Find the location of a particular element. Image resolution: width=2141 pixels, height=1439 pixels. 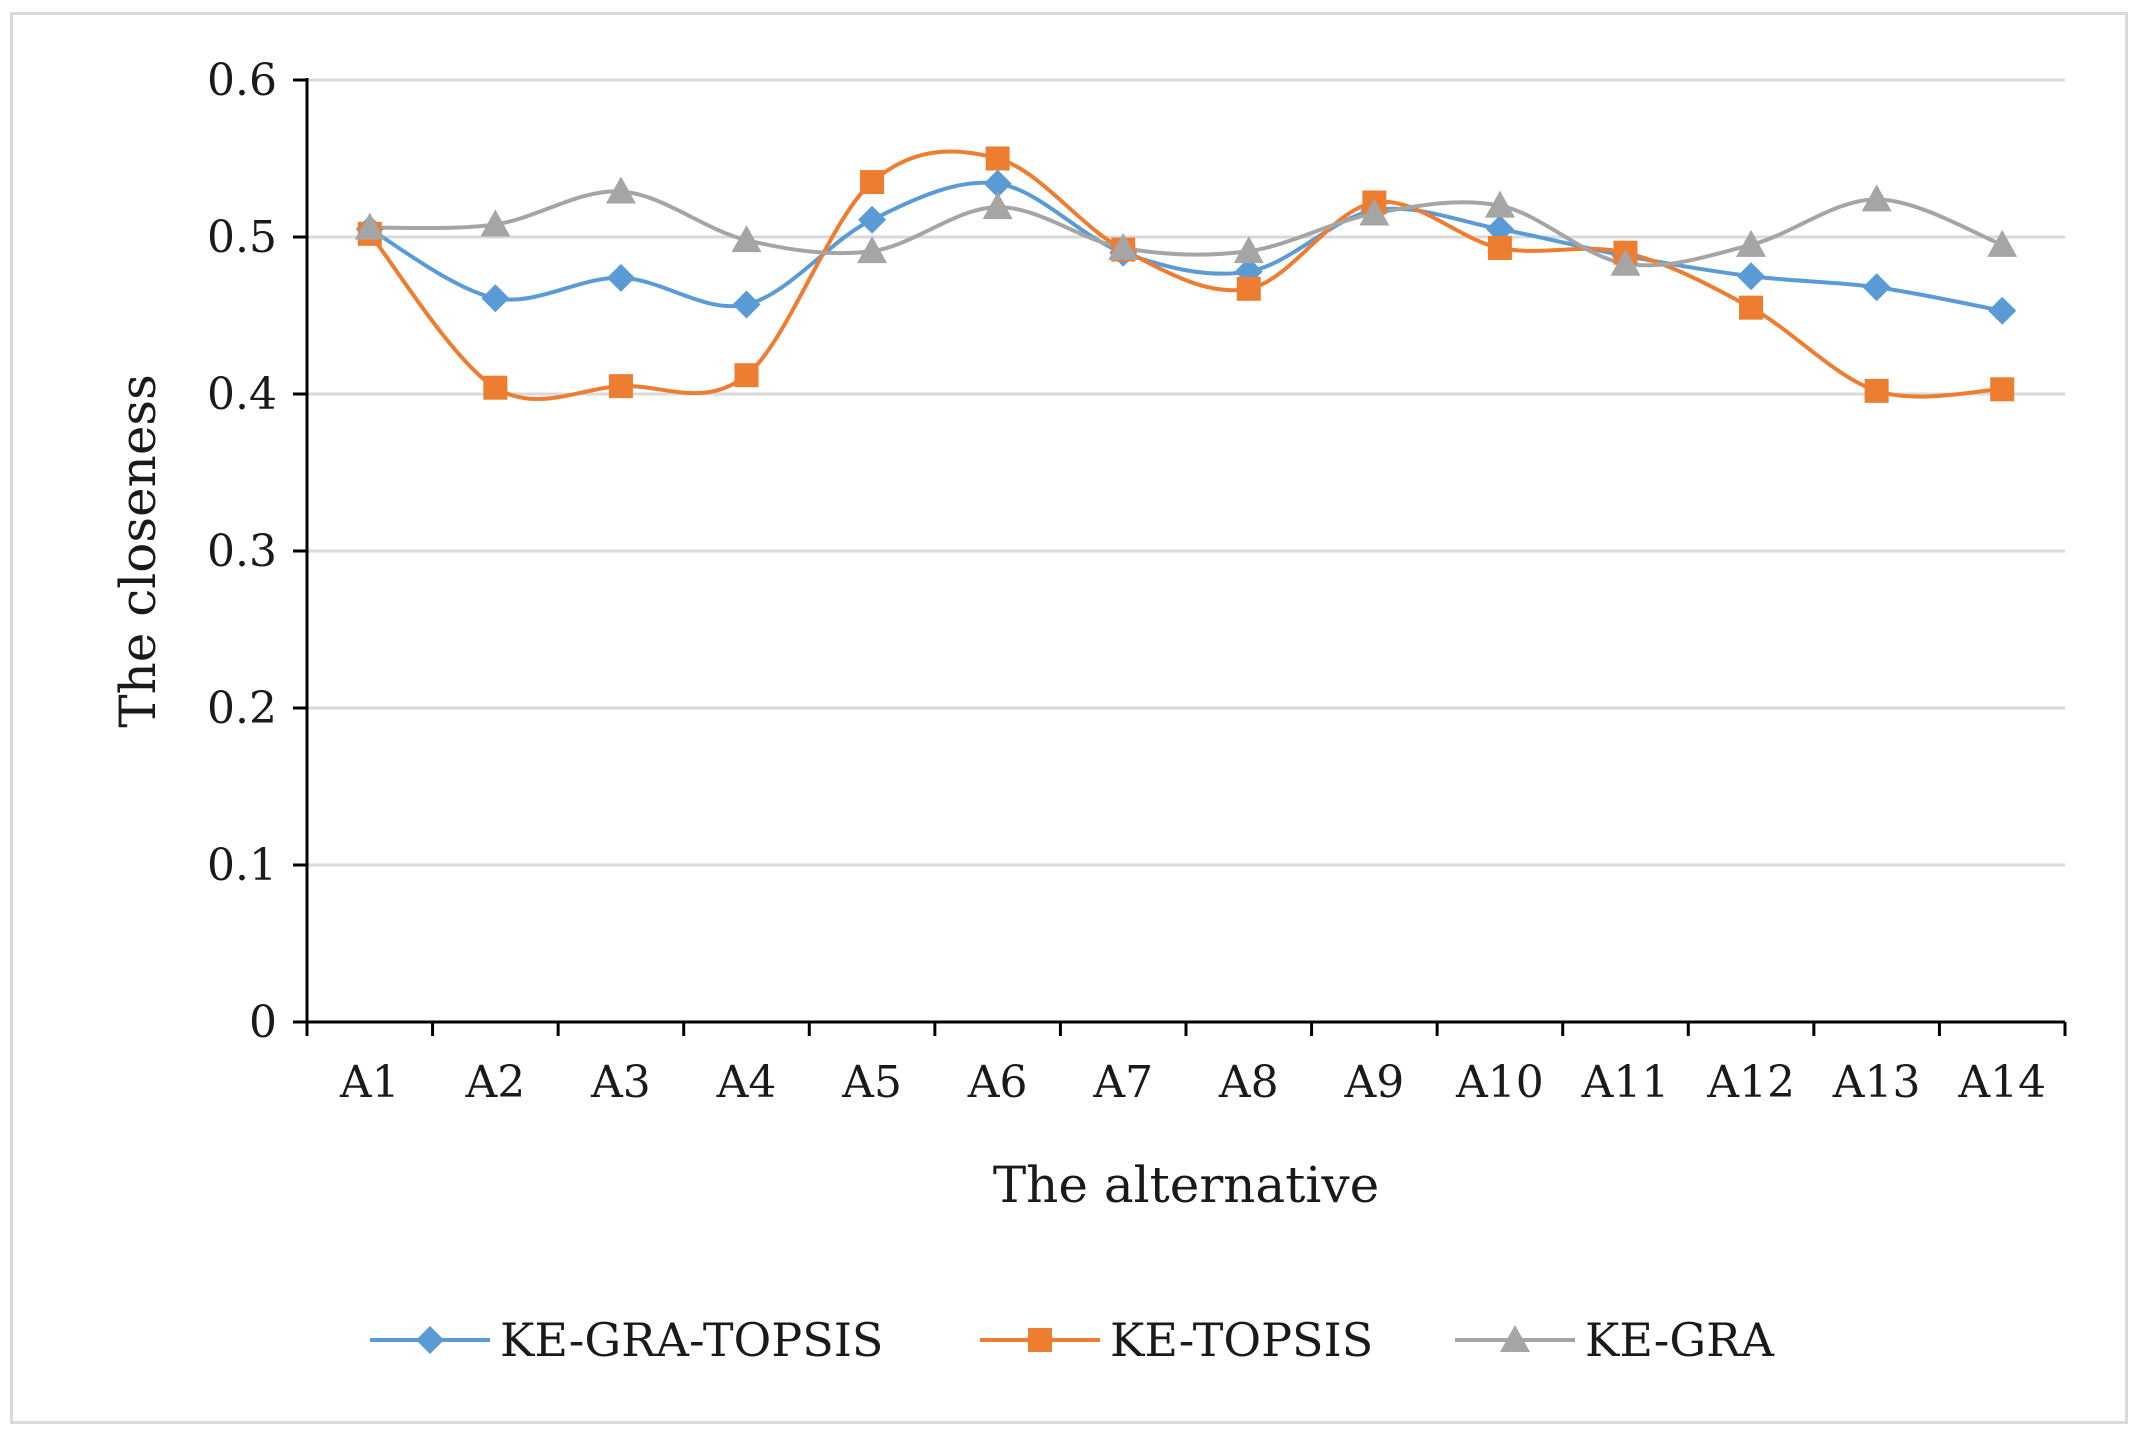

legend: KE-GRA-TOPSIS KE-TOPSIS KE-GRA is located at coordinates (1072, 1340).